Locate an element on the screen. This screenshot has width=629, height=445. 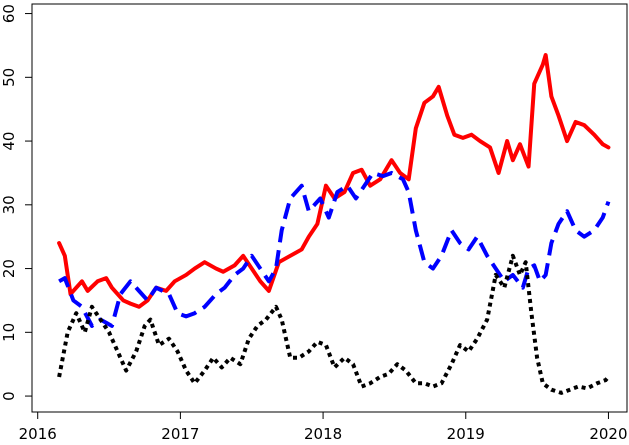
x-tick-label: 2020 is located at coordinates (608, 434).